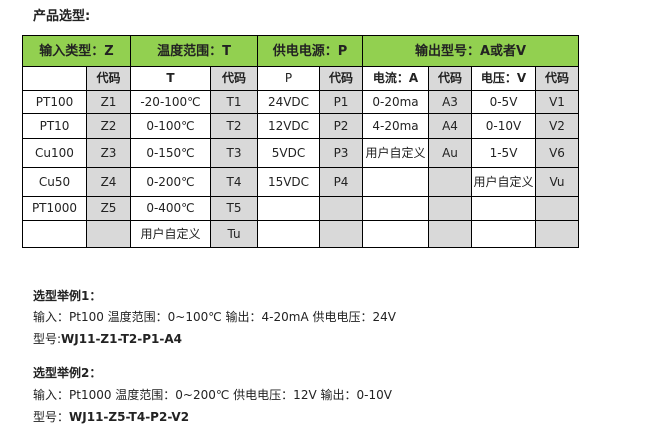  I want to click on example-2-model: 型号：WJ11-Z5-T4-P2-V2, so click(111, 417).